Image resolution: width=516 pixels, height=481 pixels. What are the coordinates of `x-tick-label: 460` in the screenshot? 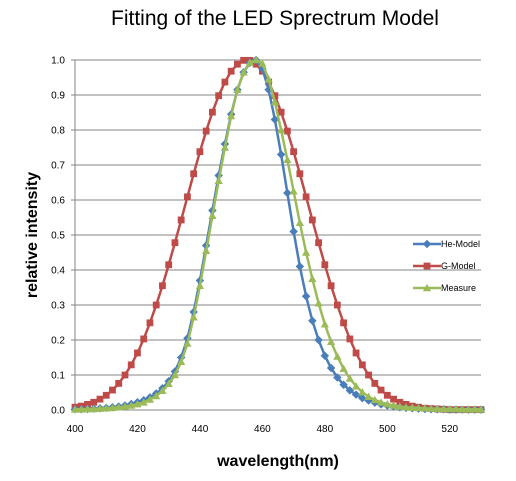 It's located at (262, 429).